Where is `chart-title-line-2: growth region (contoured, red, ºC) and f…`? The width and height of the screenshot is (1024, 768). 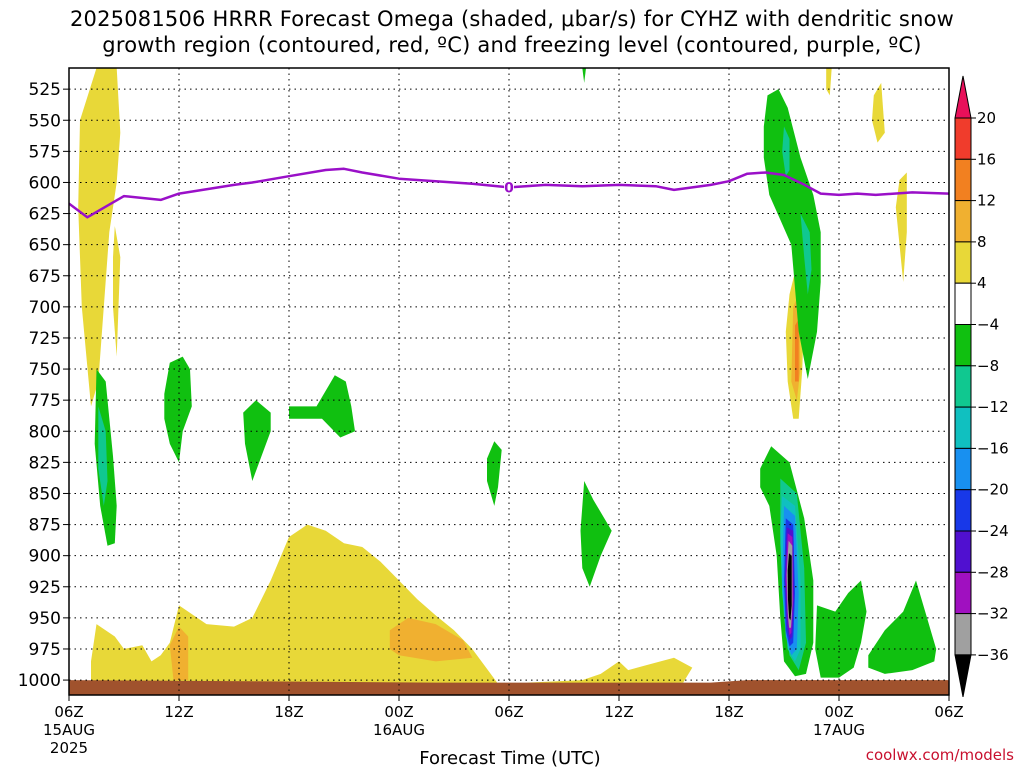
chart-title-line-2: growth region (contoured, red, ºC) and f… is located at coordinates (512, 45).